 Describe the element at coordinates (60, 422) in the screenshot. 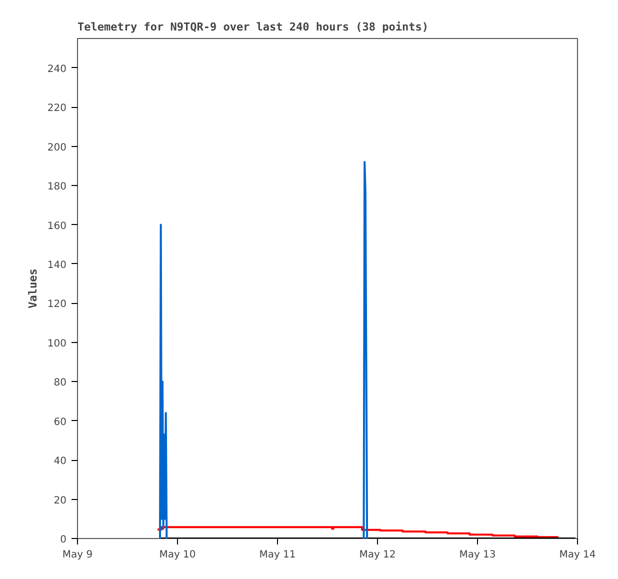

I see `y-tick-label: 60` at that location.